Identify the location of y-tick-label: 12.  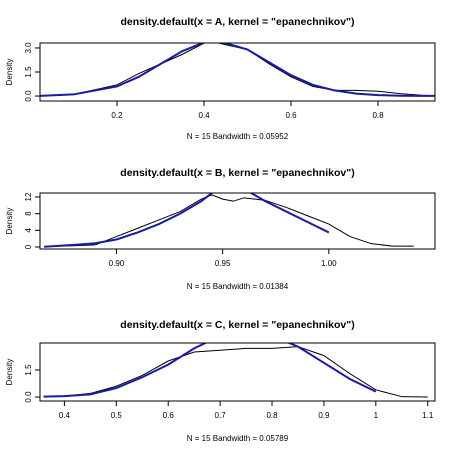
(28, 196).